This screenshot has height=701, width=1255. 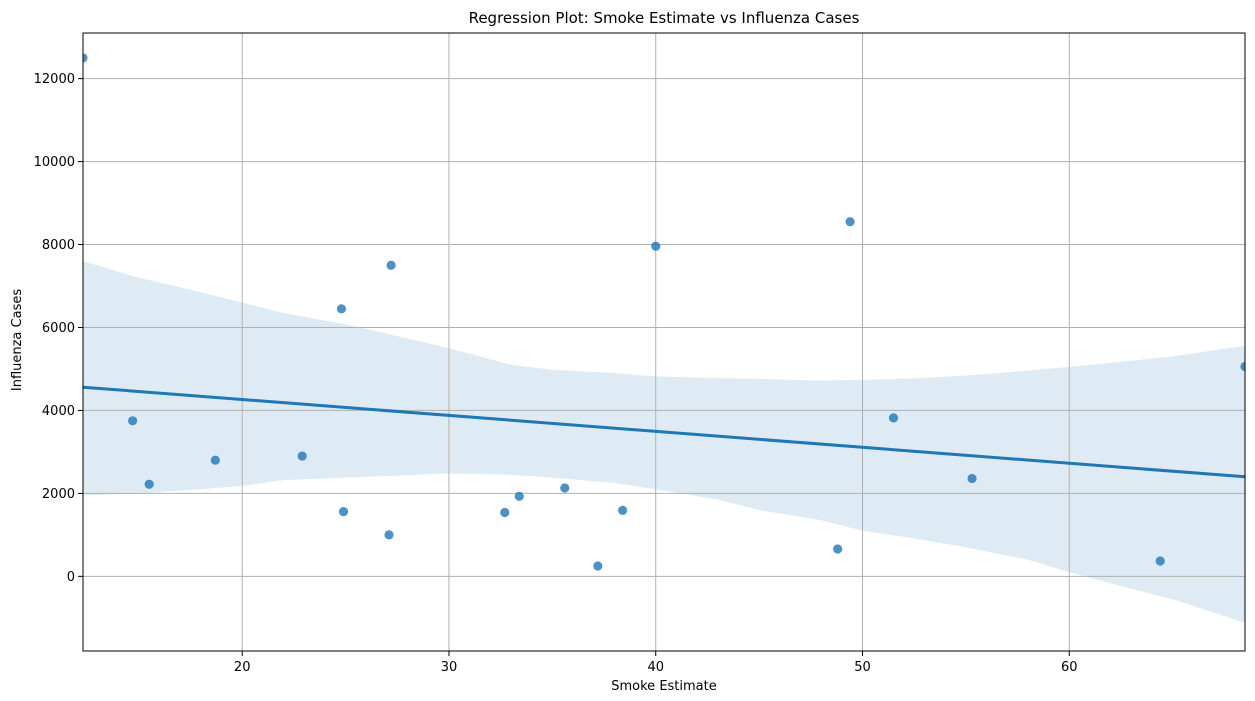 I want to click on x-axis-label: Smoke Estimate, so click(x=664, y=686).